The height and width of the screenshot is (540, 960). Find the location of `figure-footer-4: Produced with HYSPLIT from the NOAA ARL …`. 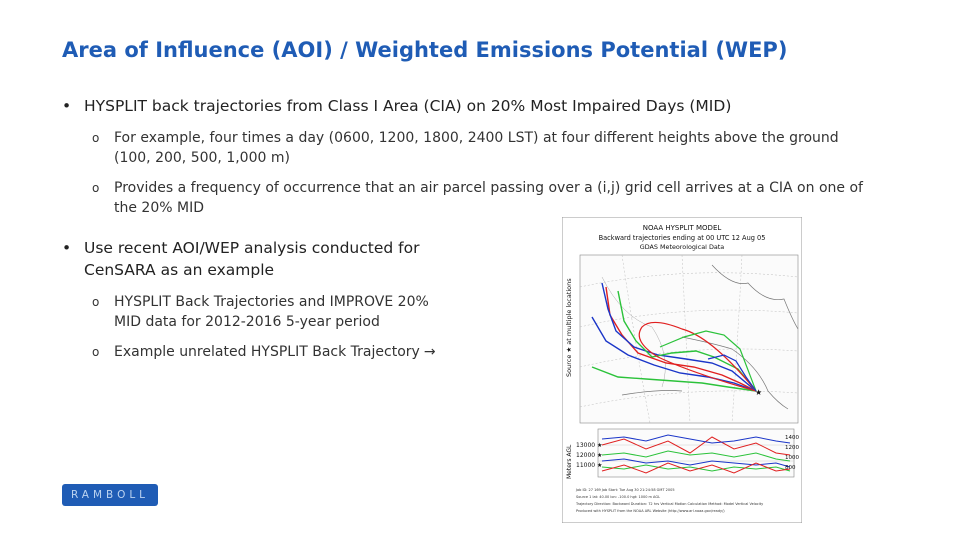

figure-footer-4: Produced with HYSPLIT from the NOAA ARL … is located at coordinates (650, 511).